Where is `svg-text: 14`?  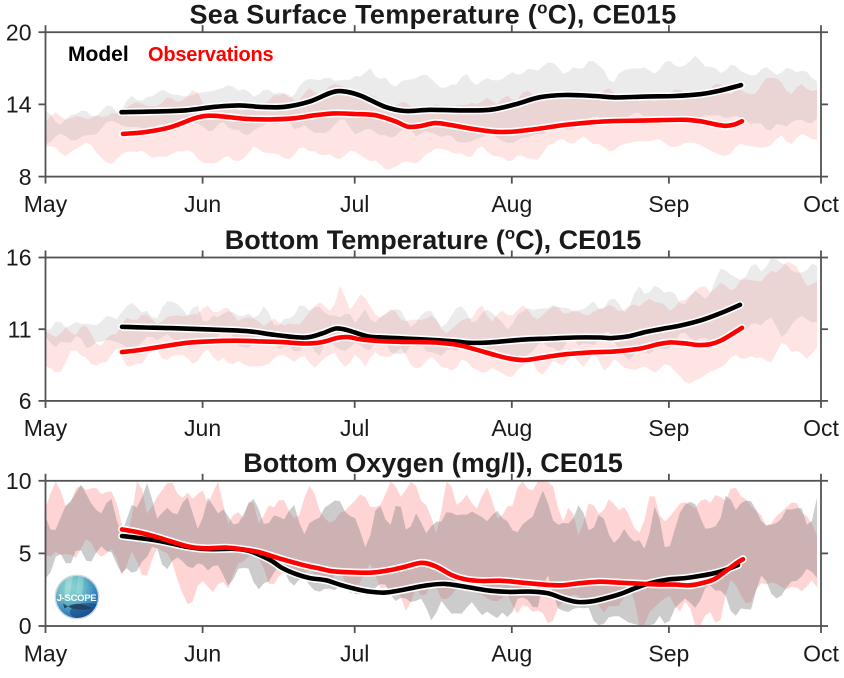
svg-text: 14 is located at coordinates (19, 105).